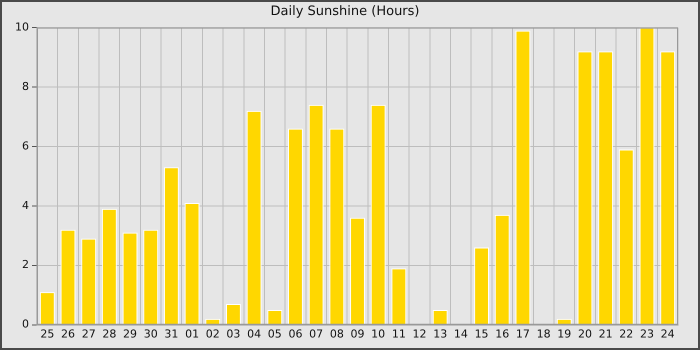 The height and width of the screenshot is (350, 700). I want to click on x-tick-label: 23, so click(647, 333).